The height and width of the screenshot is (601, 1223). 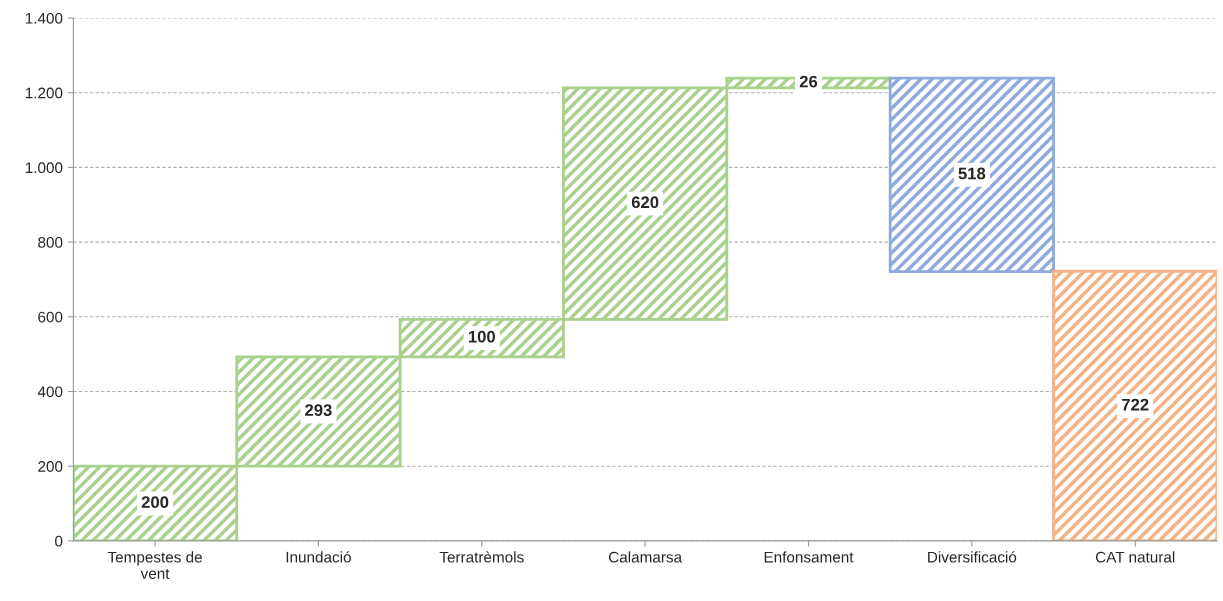 What do you see at coordinates (154, 565) in the screenshot?
I see `x-tick-label: Tempestes de vent` at bounding box center [154, 565].